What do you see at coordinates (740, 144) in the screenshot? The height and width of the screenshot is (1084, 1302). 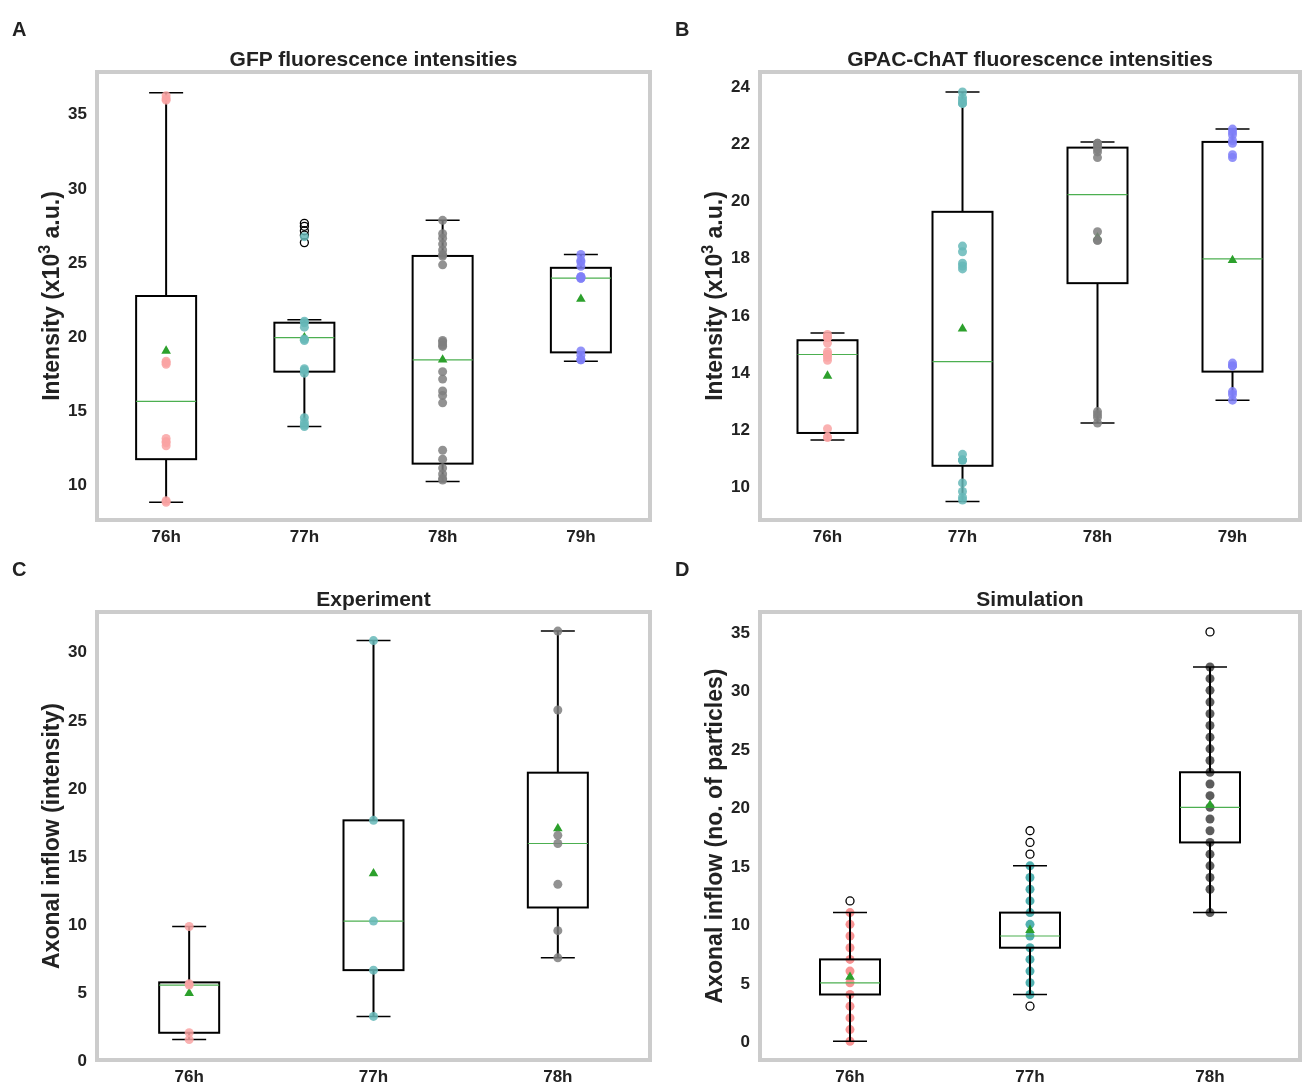 I see `y-tick-label: 22` at bounding box center [740, 144].